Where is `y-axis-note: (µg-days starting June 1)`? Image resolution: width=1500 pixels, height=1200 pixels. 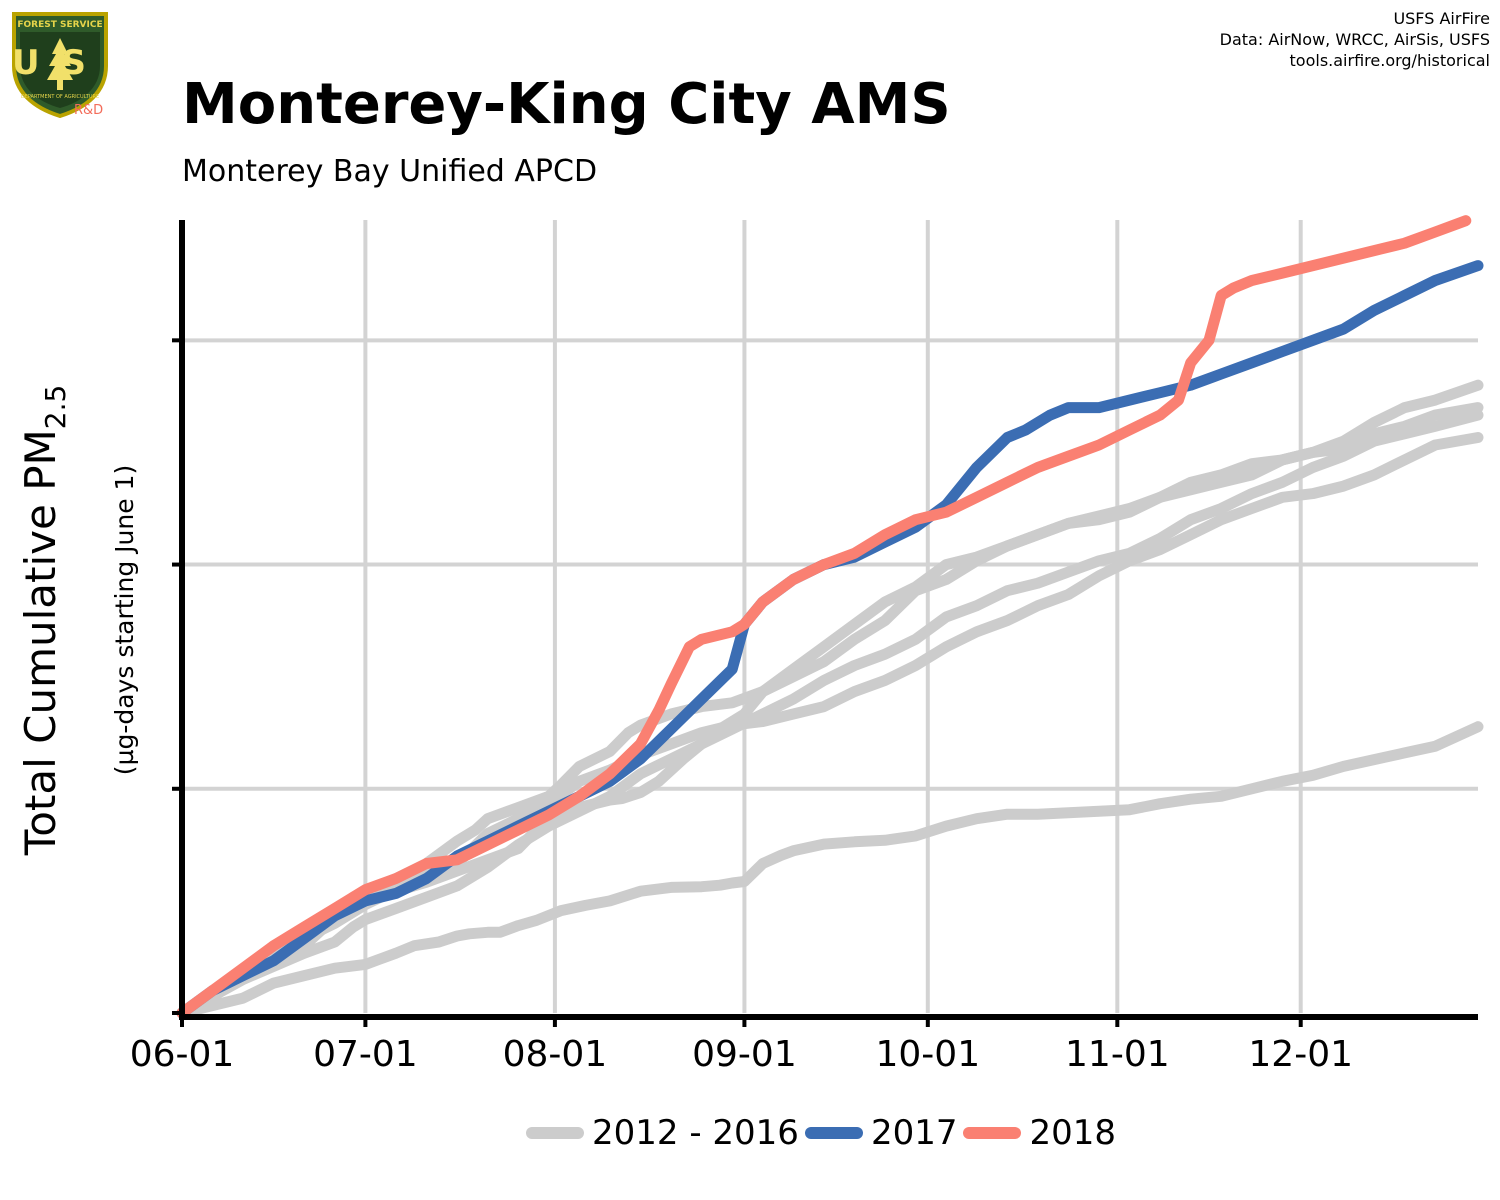
y-axis-note: (µg-days starting June 1) is located at coordinates (124, 620).